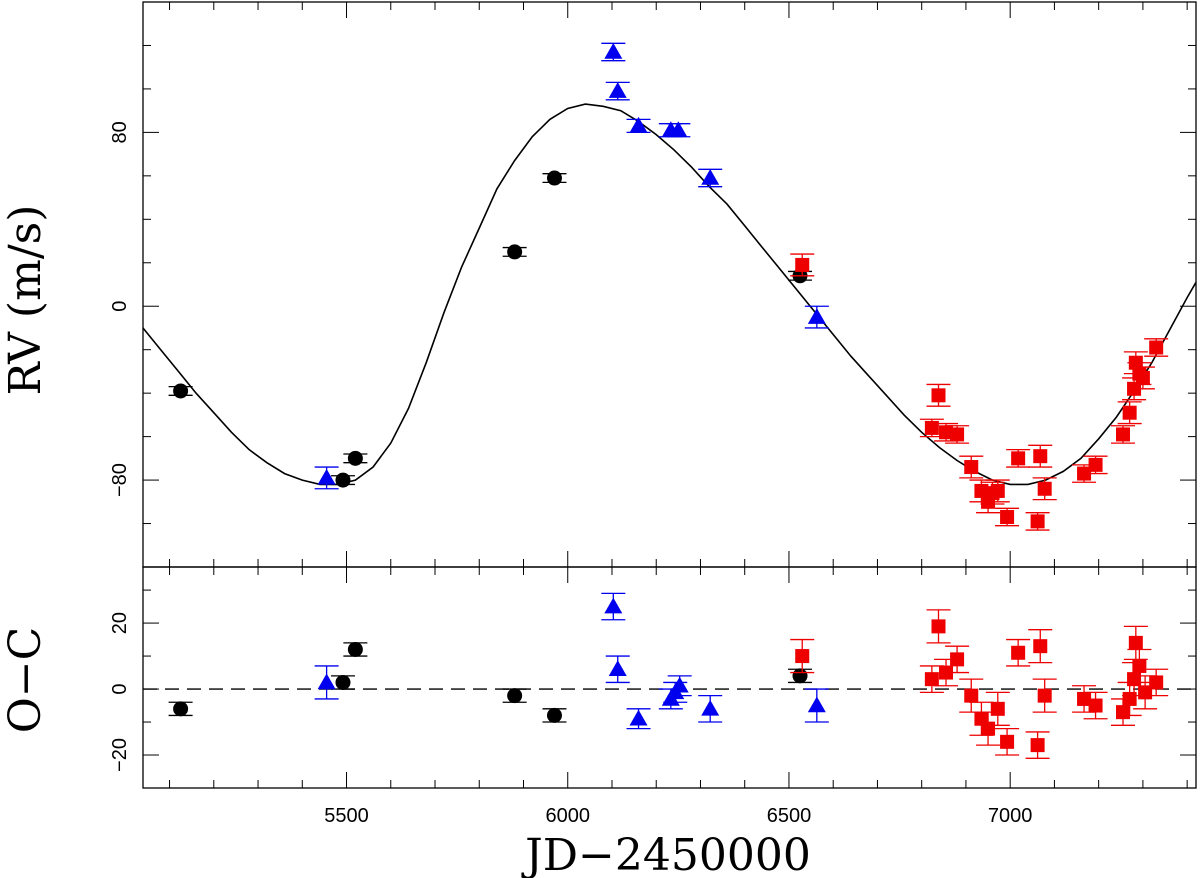 The height and width of the screenshot is (878, 1200). What do you see at coordinates (120, 623) in the screenshot?
I see `bottom-y-tick-label: 20` at bounding box center [120, 623].